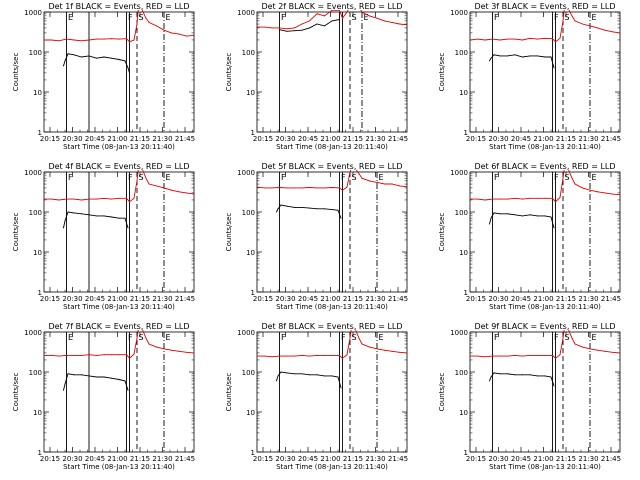 This screenshot has height=480, width=640. I want to click on chart-title: Det 7f BLACK = Events, RED = LLD, so click(118, 326).